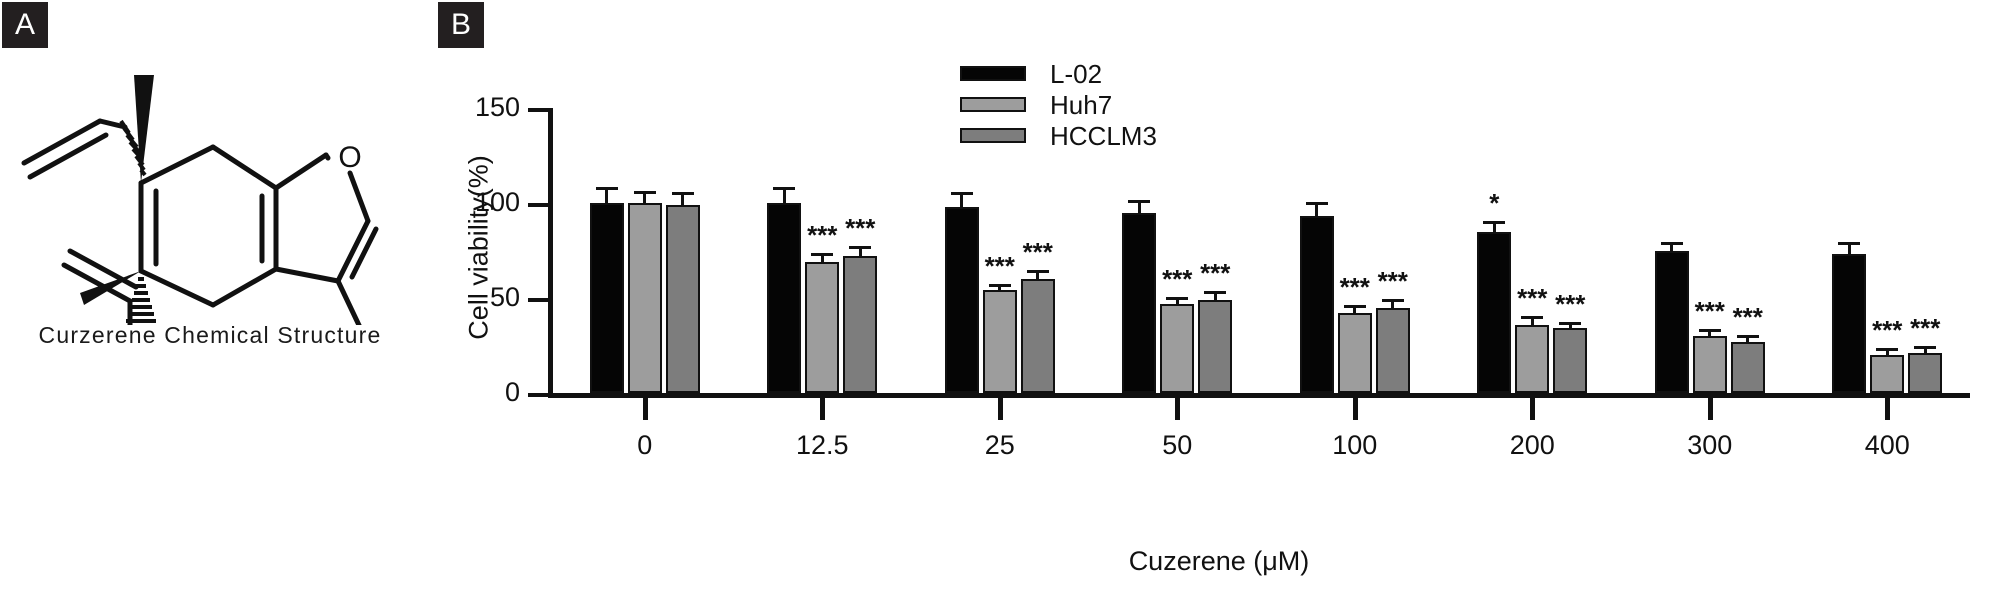 The image size is (2008, 601). Describe the element at coordinates (550, 250) in the screenshot. I see `y-axis-line` at that location.